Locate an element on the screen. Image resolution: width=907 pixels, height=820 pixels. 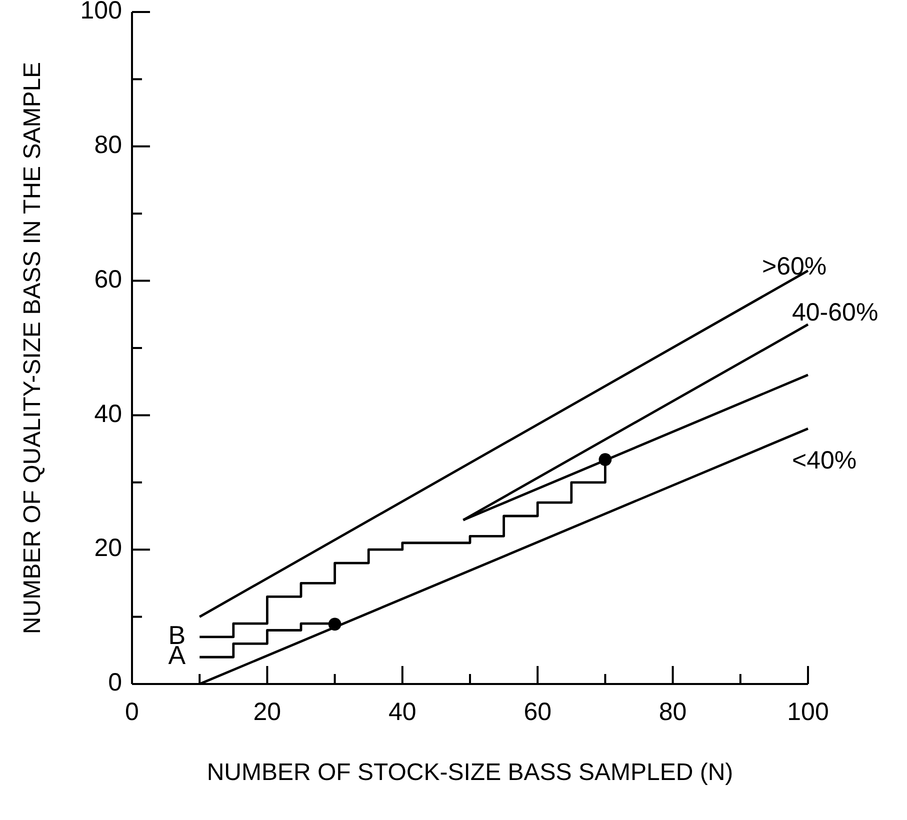
y-tick-label: 60 is located at coordinates (108, 279).